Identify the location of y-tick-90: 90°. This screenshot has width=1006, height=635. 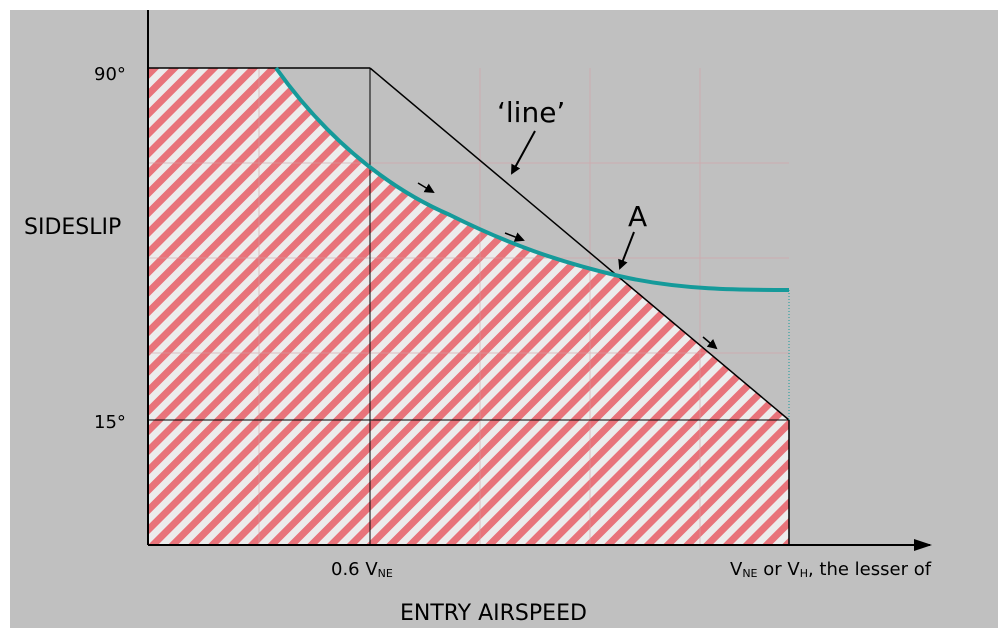
(110, 74).